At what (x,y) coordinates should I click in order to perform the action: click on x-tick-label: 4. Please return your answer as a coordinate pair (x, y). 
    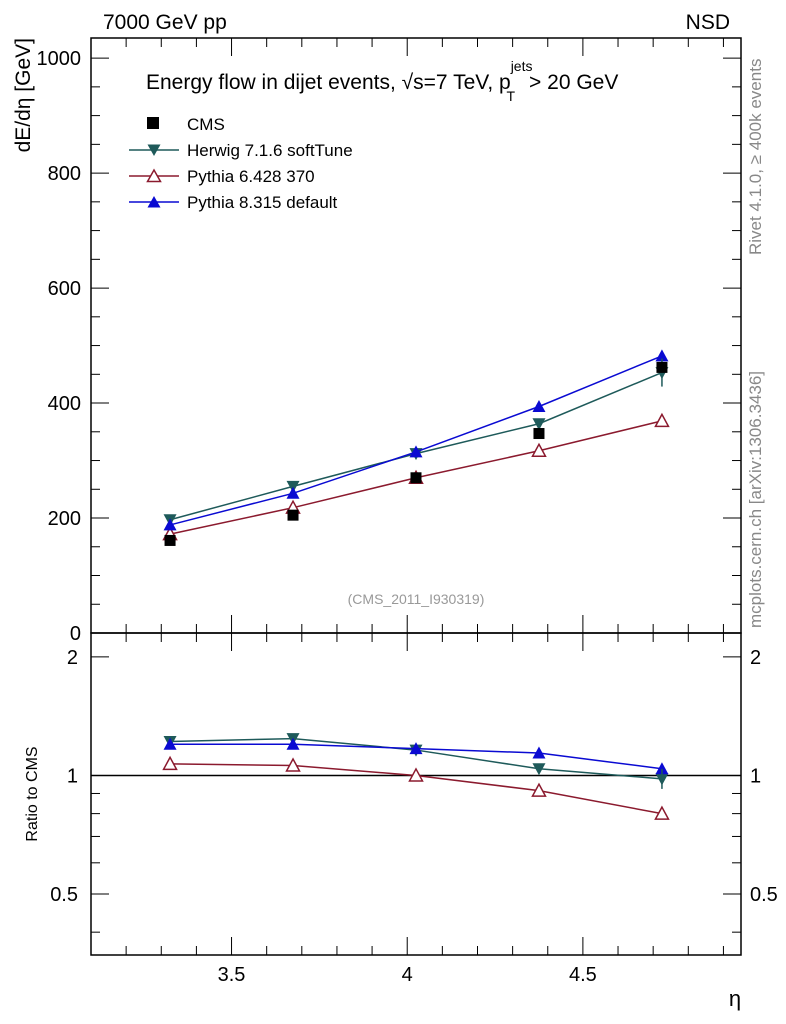
    Looking at the image, I should click on (407, 975).